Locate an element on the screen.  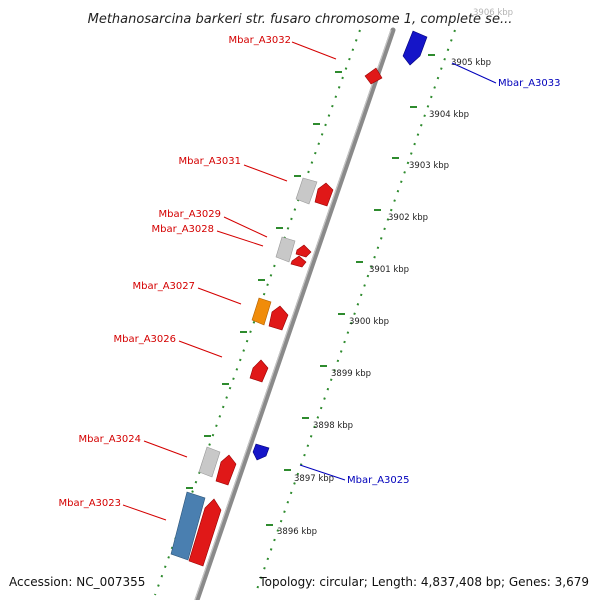
tick-label: 3901 kbp is located at coordinates (389, 270).